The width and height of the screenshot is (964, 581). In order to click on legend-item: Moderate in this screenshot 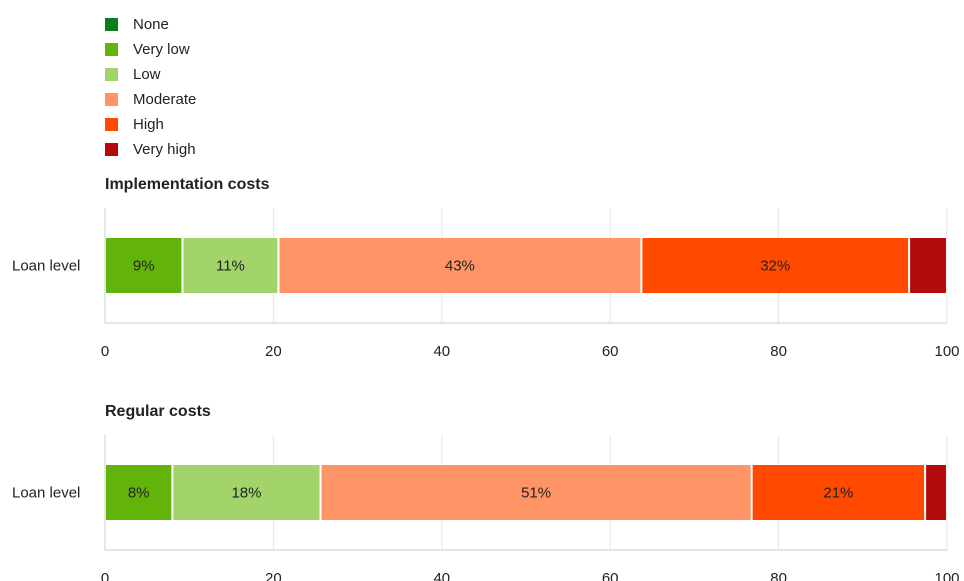, I will do `click(150, 99)`.